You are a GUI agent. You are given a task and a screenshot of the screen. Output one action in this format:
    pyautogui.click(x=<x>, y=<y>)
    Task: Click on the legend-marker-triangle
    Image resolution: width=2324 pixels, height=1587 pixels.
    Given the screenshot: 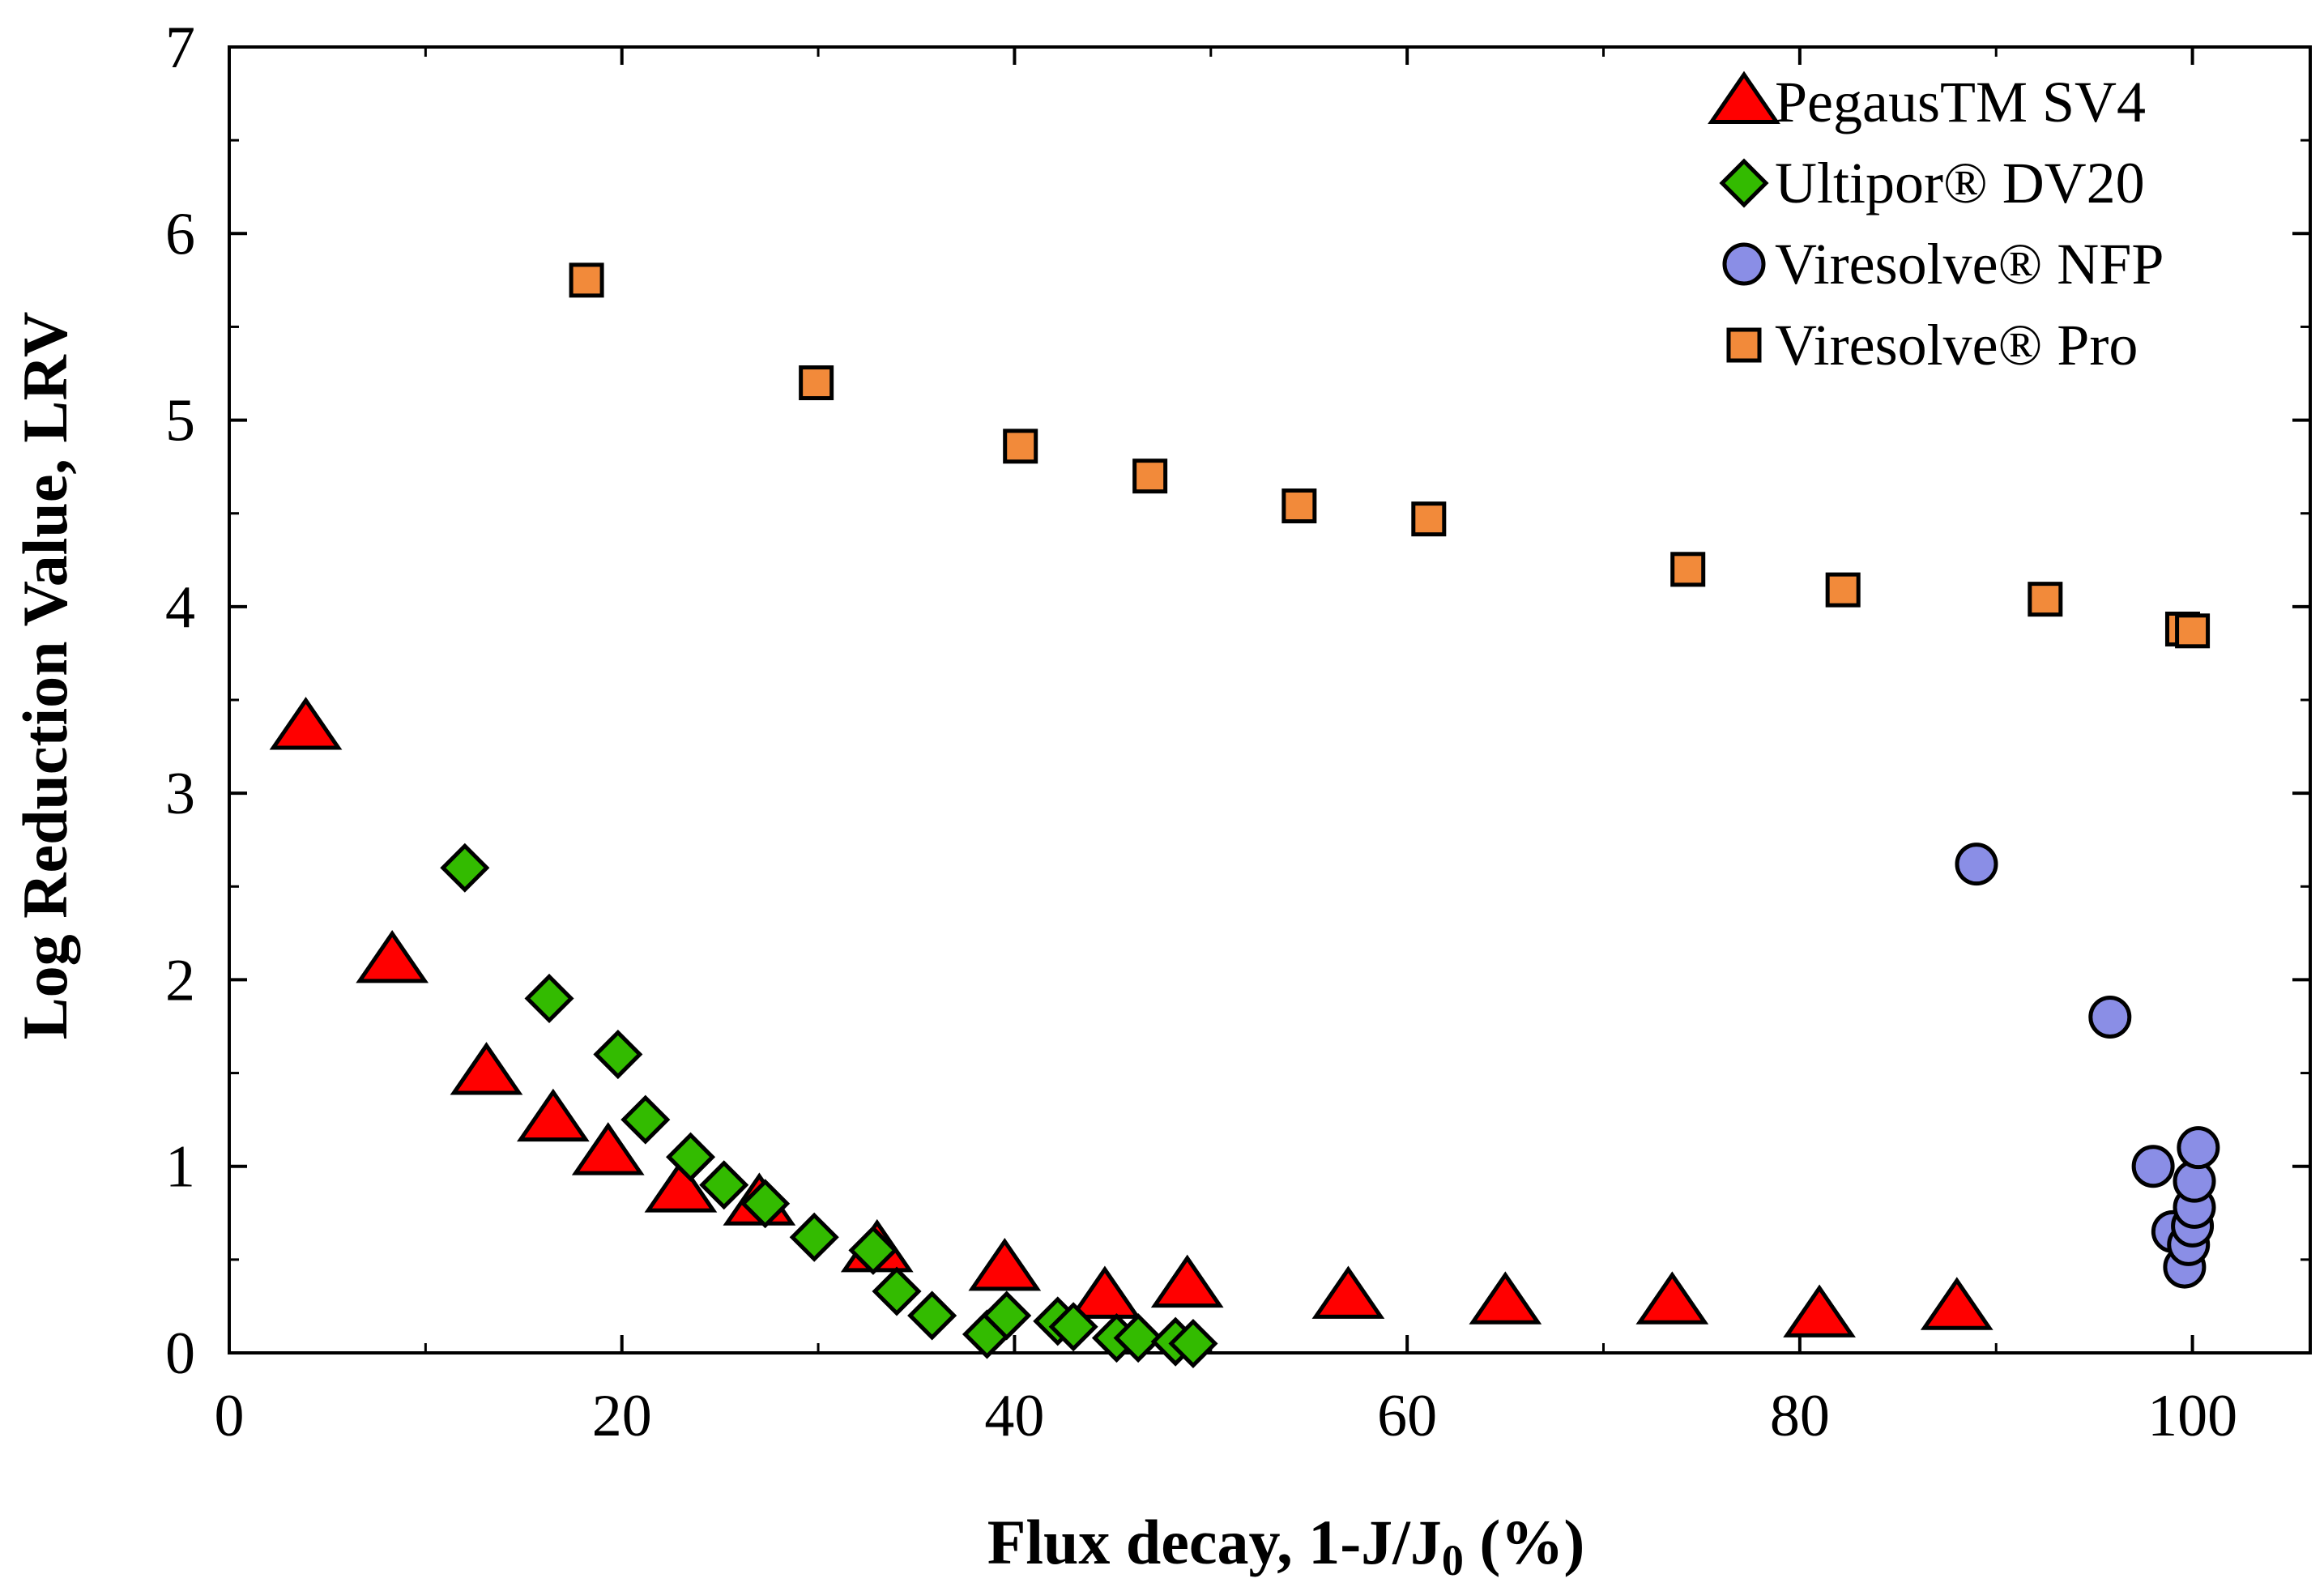 What is the action you would take?
    pyautogui.click(x=1744, y=97)
    